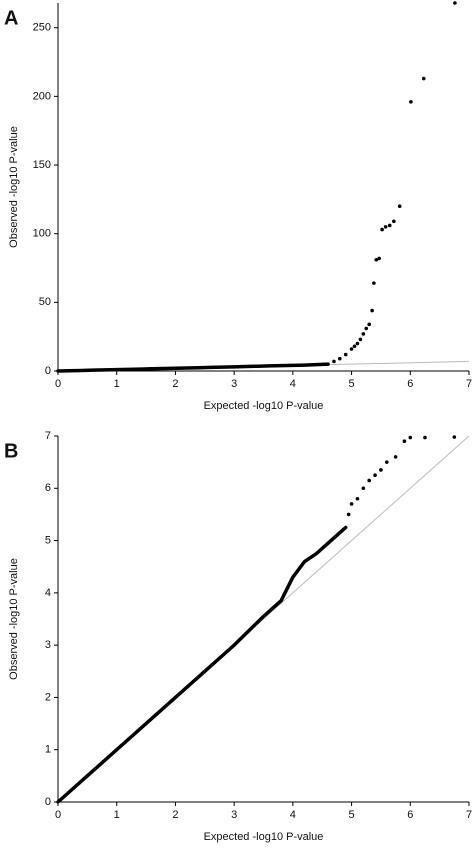  What do you see at coordinates (48, 593) in the screenshot?
I see `y-tick-label: 4` at bounding box center [48, 593].